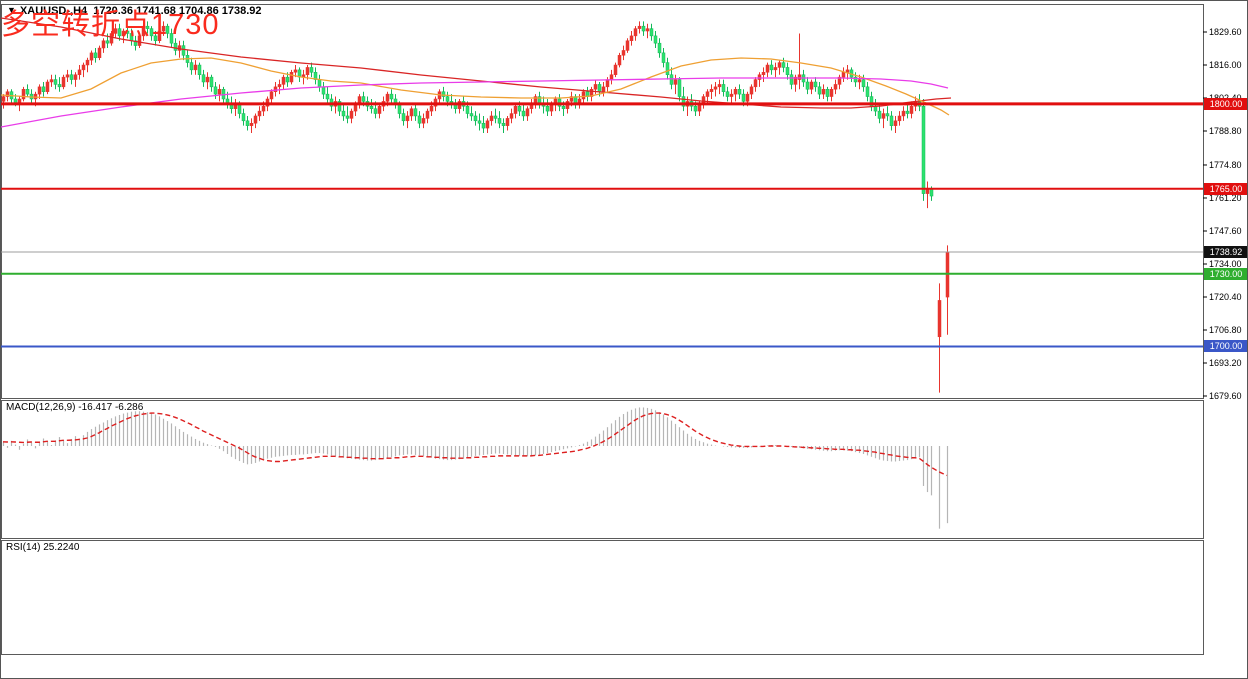  What do you see at coordinates (1225, 188) in the screenshot?
I see `price-level-chip-1765.00: 1765.00` at bounding box center [1225, 188].